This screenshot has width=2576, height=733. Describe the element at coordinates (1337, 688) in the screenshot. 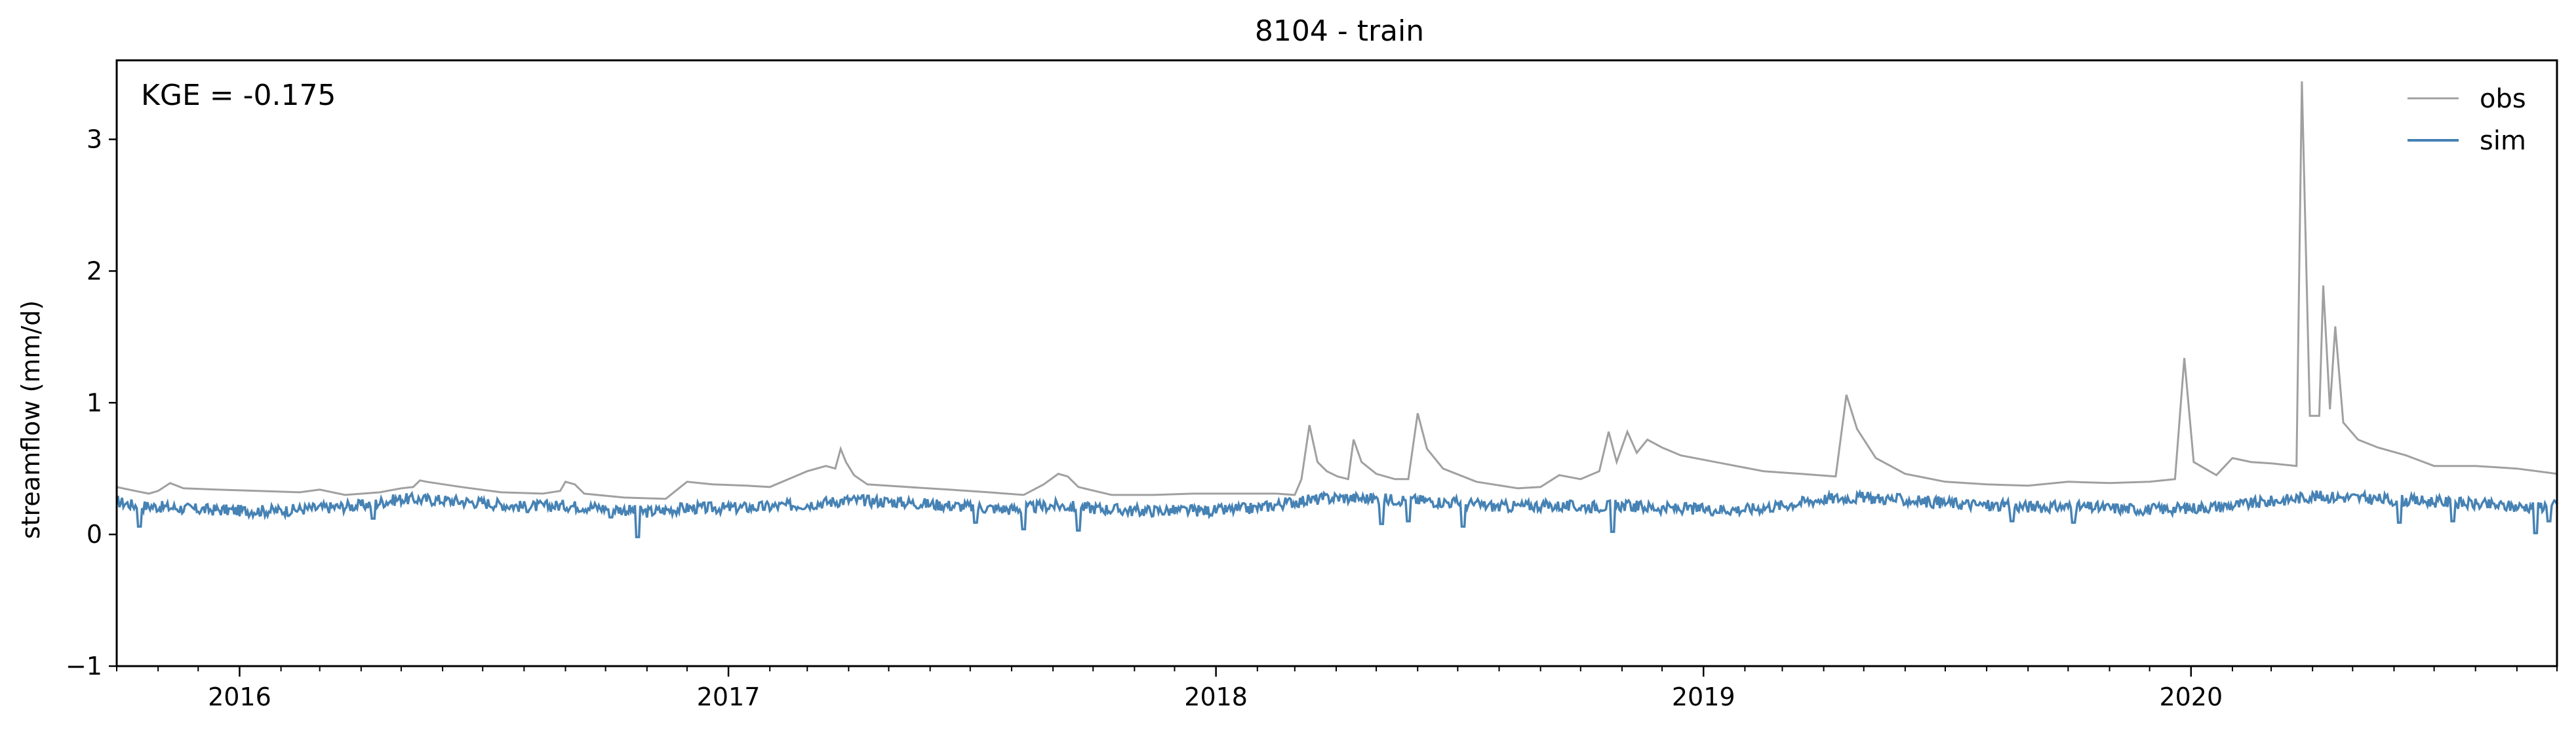

I see `x-axis: 2016 2017 2018 2019 2020` at that location.